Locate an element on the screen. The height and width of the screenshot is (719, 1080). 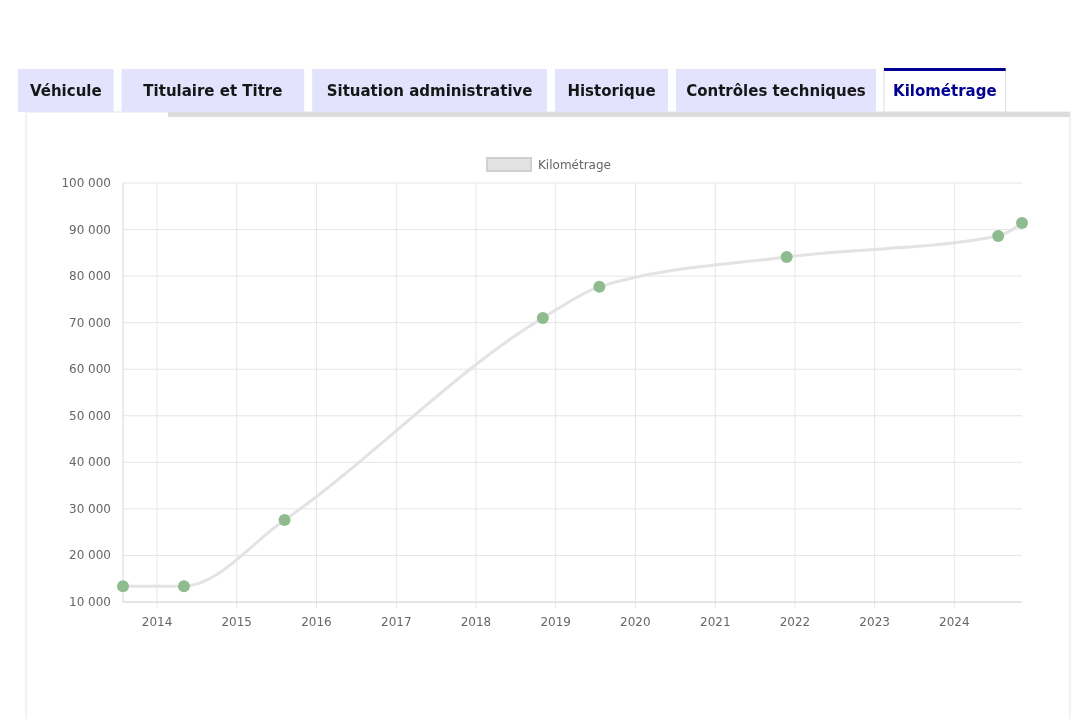
y-tick-label: 50 000 is located at coordinates (90, 415).